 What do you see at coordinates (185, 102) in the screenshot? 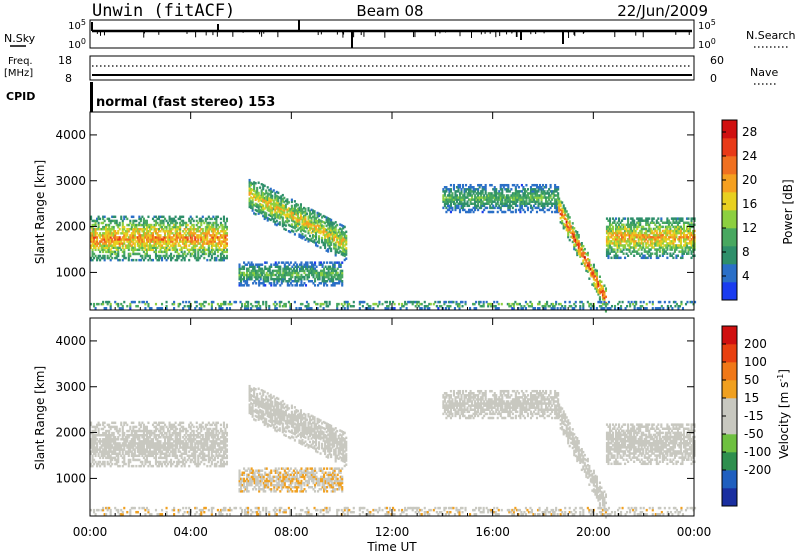
I see `cpid-text: normal (fast stereo) 153` at bounding box center [185, 102].